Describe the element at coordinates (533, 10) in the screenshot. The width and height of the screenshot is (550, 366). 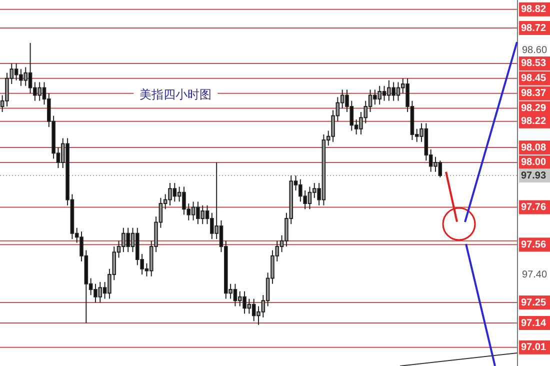
I see `ref-line-label: 98.82` at that location.